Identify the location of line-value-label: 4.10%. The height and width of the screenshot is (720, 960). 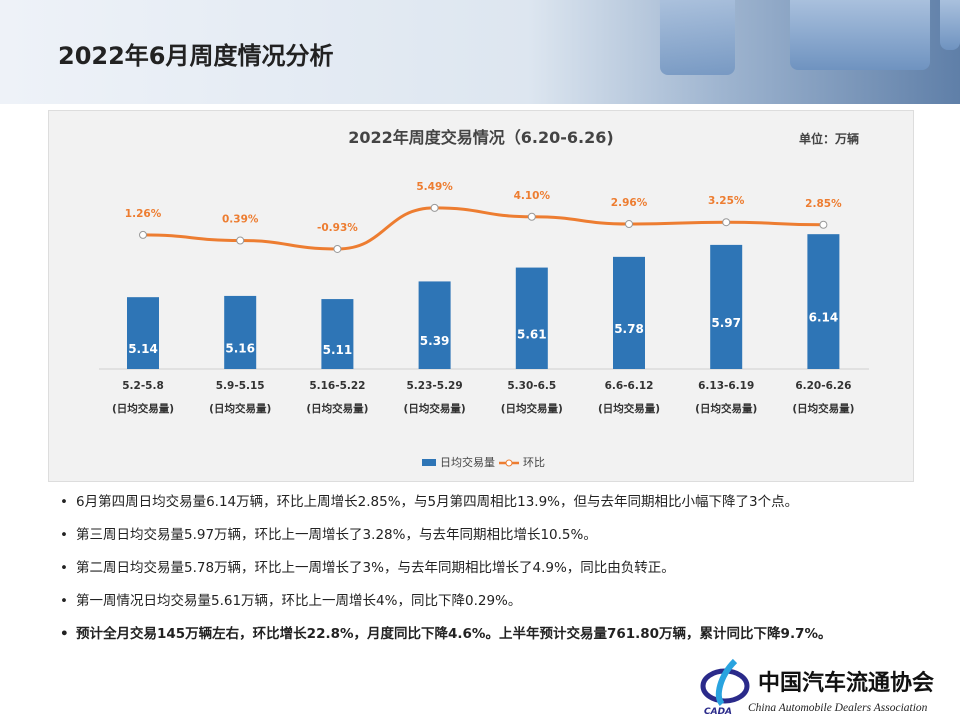
(532, 196).